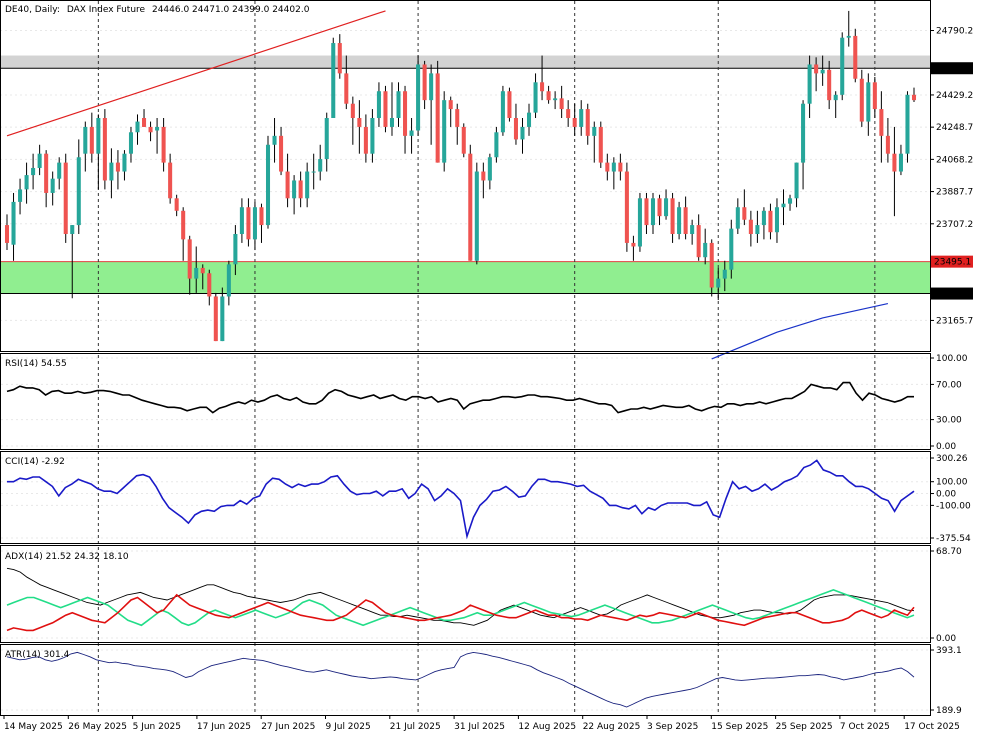 This screenshot has width=983, height=737. Describe the element at coordinates (288, 727) in the screenshot. I see `time-tick-label: 27 Jun 2025` at that location.